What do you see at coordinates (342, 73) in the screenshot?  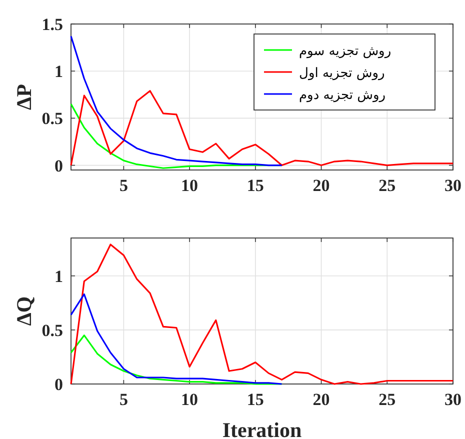 I see `legend-label: روش تجزیه اول` at bounding box center [342, 73].